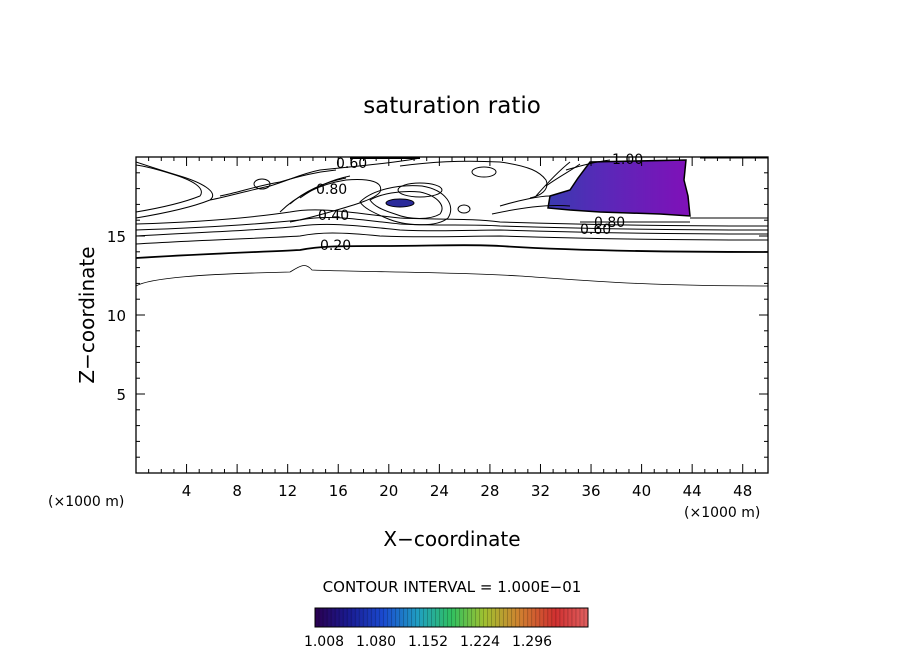 This screenshot has width=904, height=654. I want to click on y-tick-label: 15, so click(116, 237).